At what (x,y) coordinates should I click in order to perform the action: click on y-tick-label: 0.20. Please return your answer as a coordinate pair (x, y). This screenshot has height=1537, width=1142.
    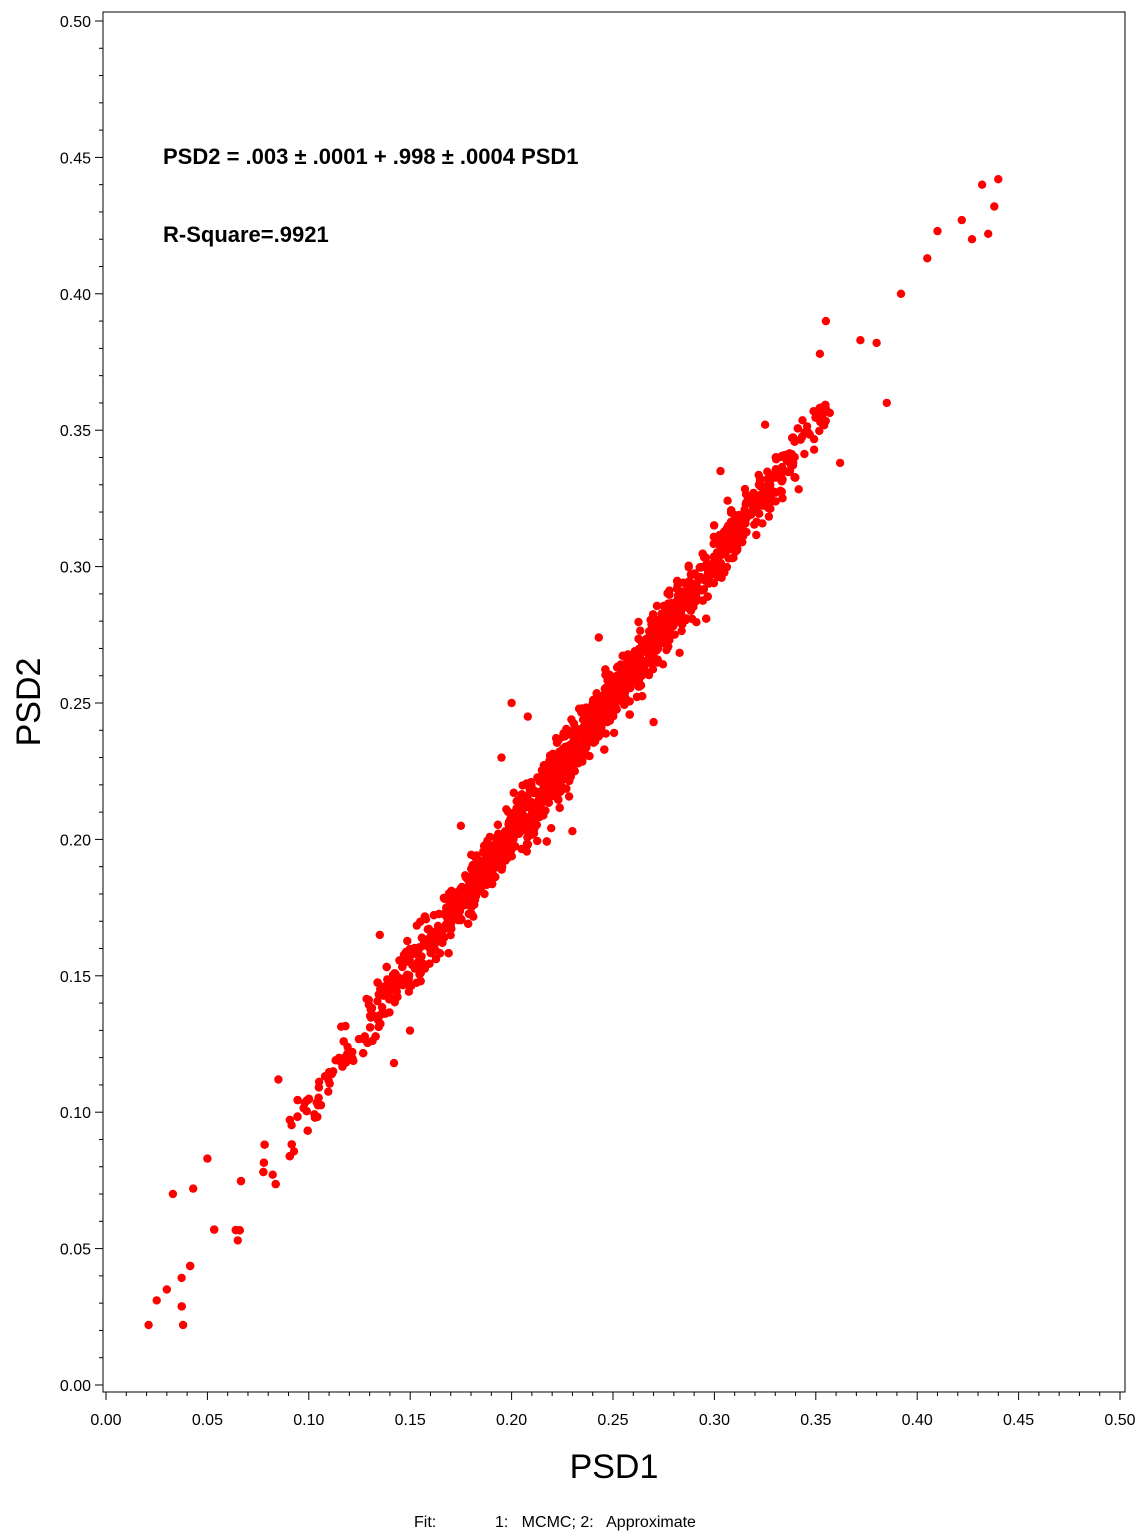
    Looking at the image, I should click on (75, 840).